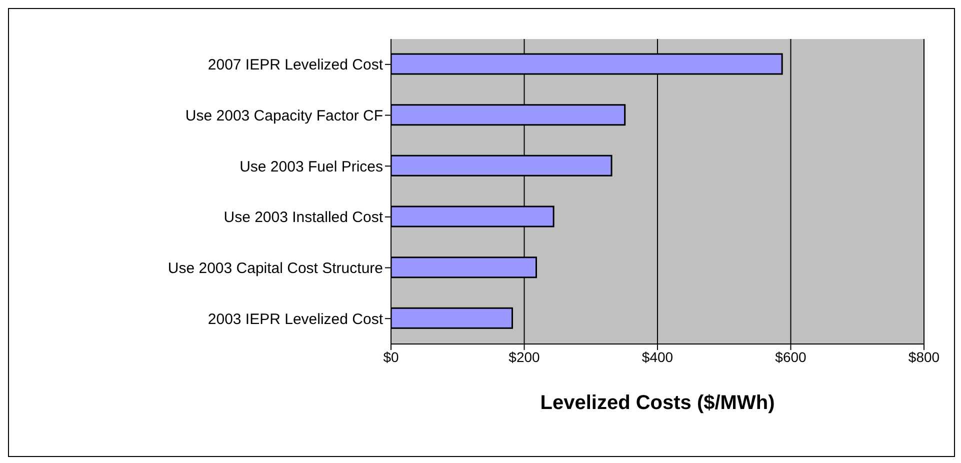 Image resolution: width=961 pixels, height=463 pixels. Describe the element at coordinates (296, 319) in the screenshot. I see `y-tick-label: 2003 IEPR Levelized Cost` at that location.